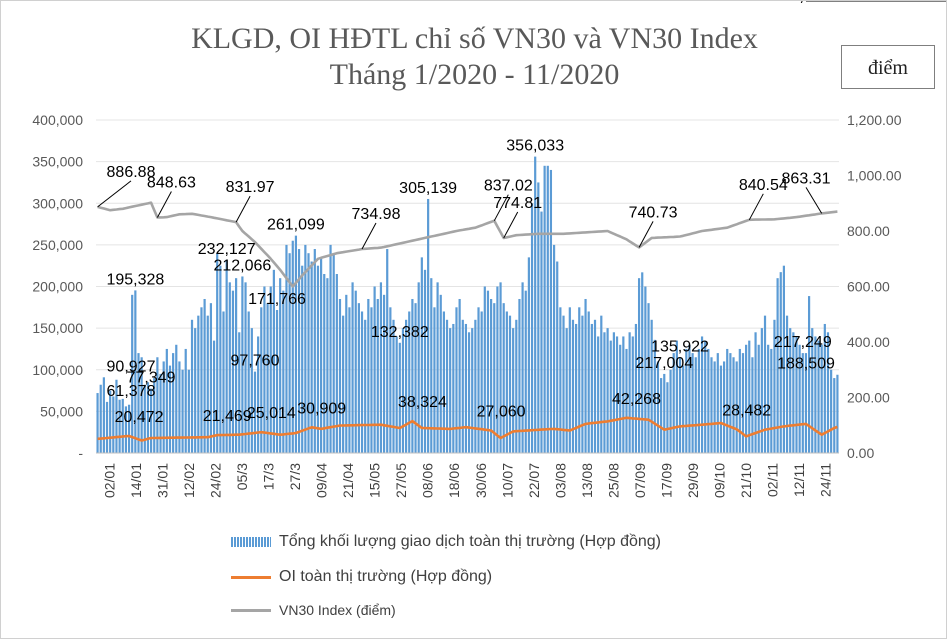 The height and width of the screenshot is (639, 947). I want to click on bar-data-label: 97,760, so click(255, 361).